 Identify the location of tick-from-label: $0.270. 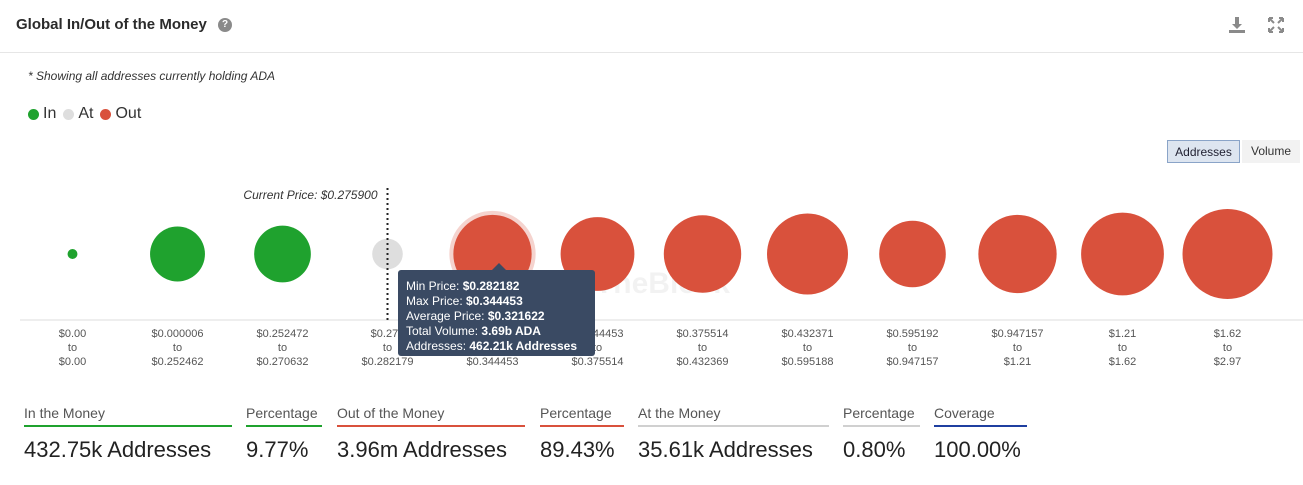
(388, 334).